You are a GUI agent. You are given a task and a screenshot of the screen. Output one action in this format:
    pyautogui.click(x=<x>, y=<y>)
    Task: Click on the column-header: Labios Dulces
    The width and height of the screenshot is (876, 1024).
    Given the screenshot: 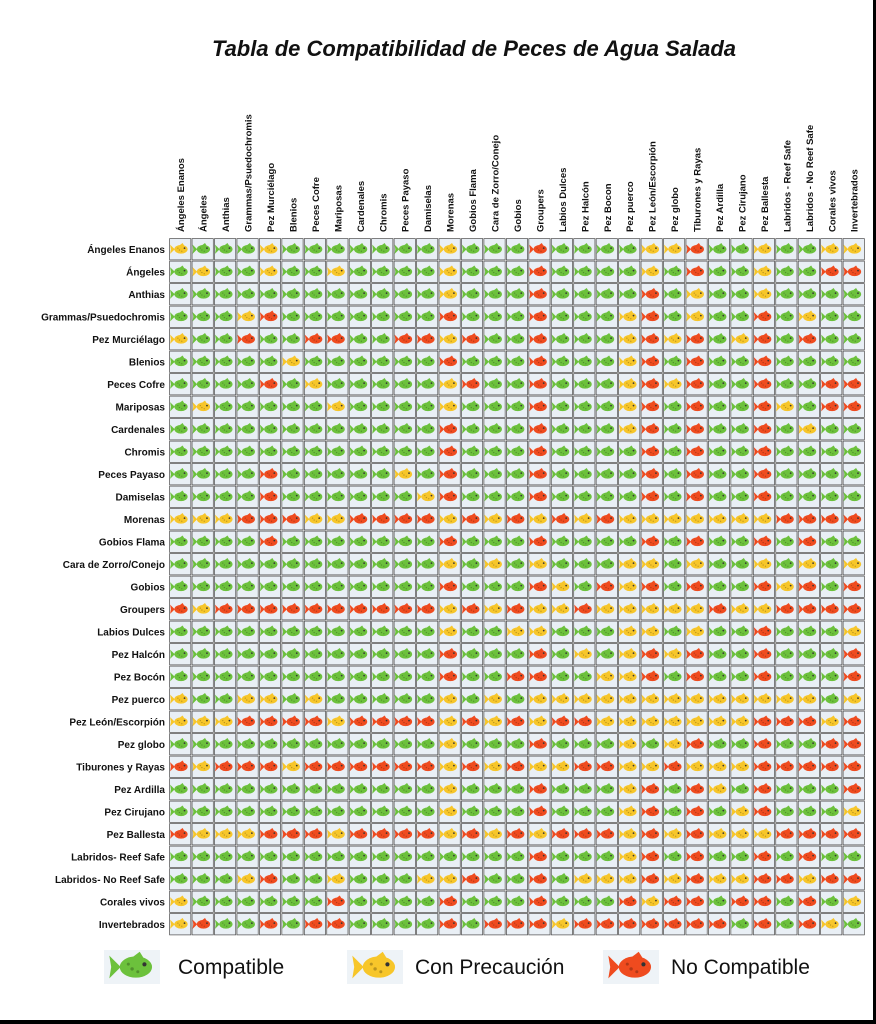 What is the action you would take?
    pyautogui.click(x=563, y=200)
    